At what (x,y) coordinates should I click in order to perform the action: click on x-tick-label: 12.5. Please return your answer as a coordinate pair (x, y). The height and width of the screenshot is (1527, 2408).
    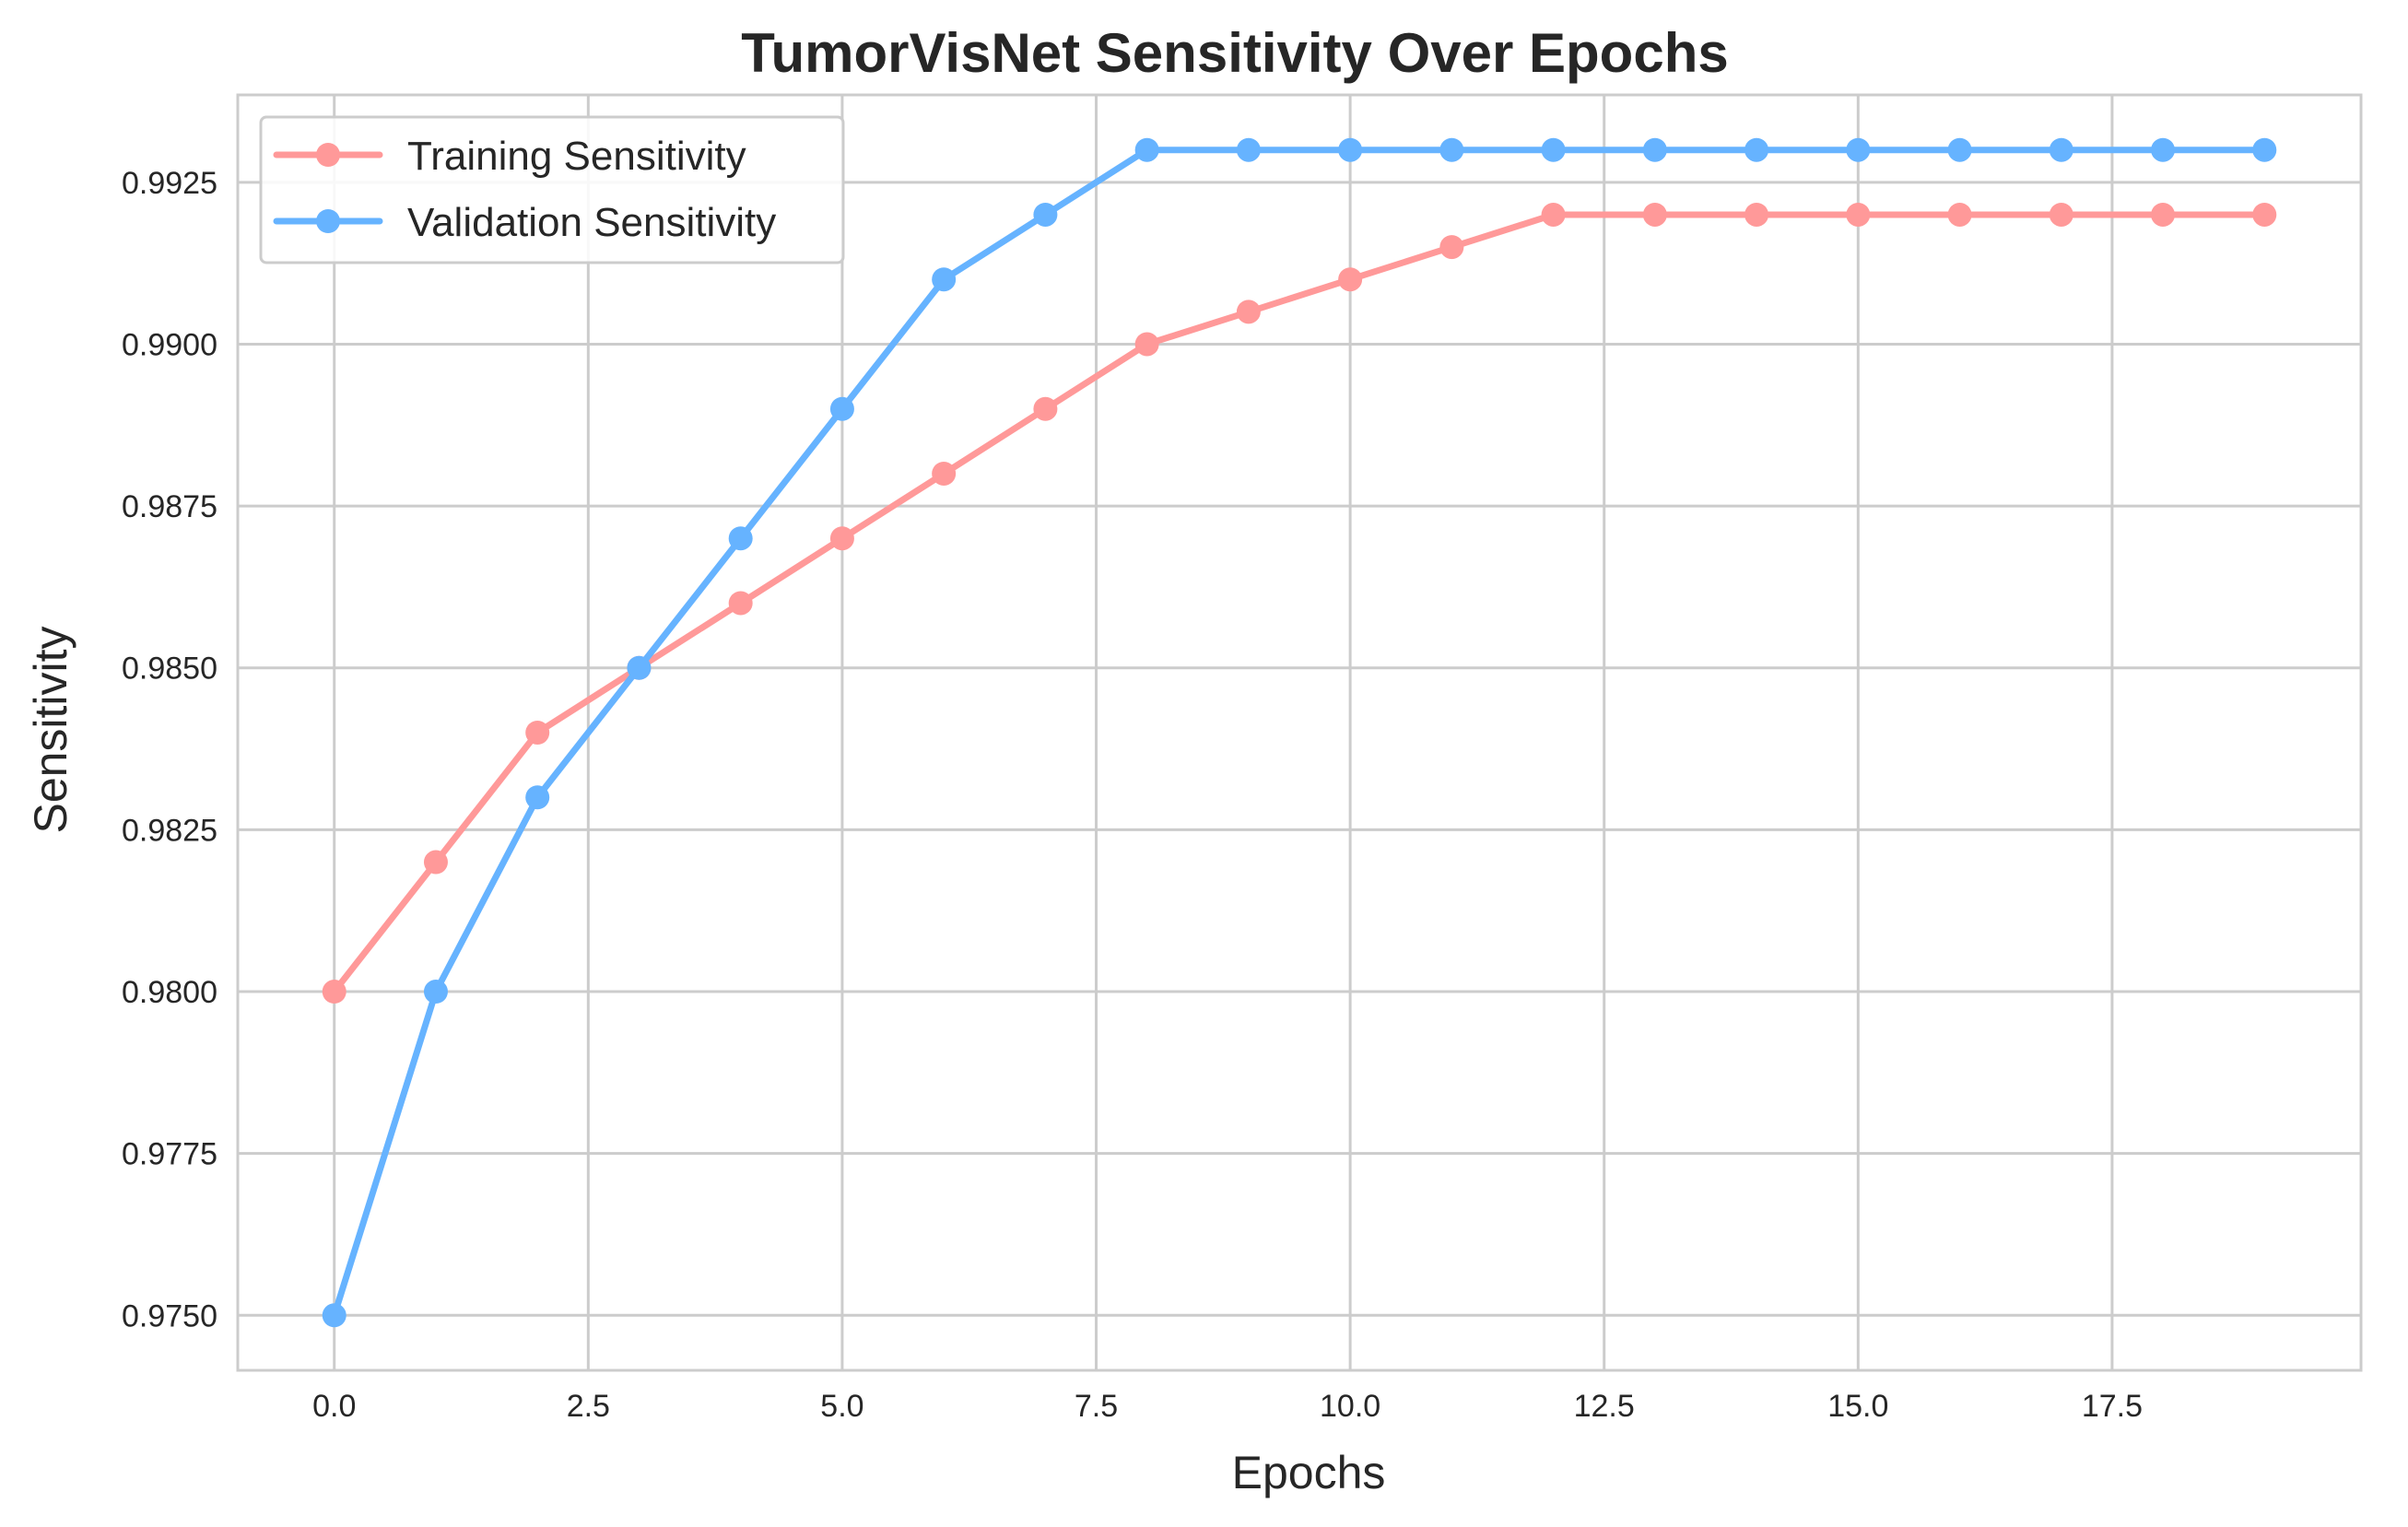
    Looking at the image, I should click on (1604, 1406).